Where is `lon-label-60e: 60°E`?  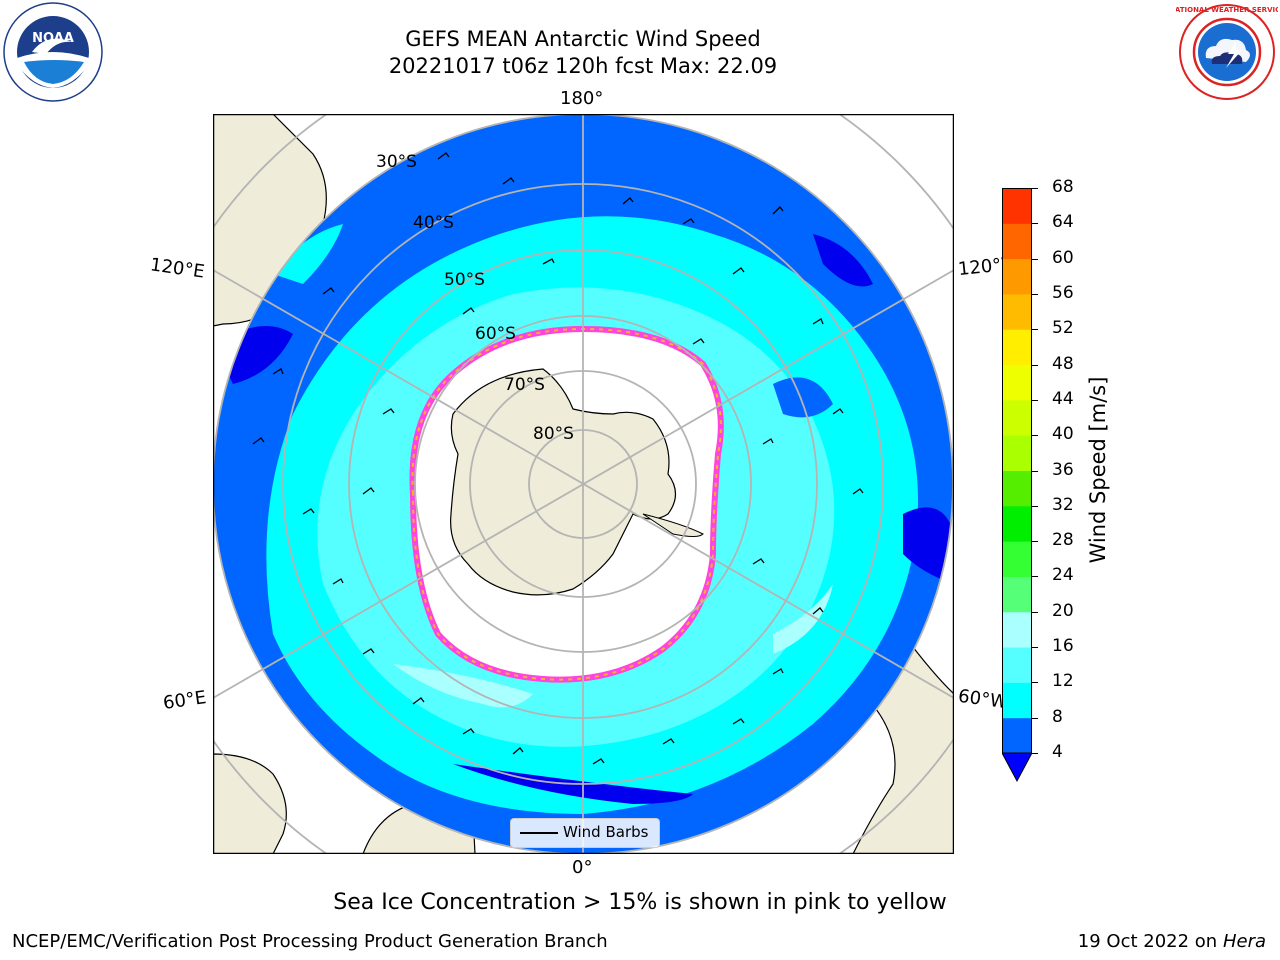
lon-label-60e: 60°E is located at coordinates (184, 700).